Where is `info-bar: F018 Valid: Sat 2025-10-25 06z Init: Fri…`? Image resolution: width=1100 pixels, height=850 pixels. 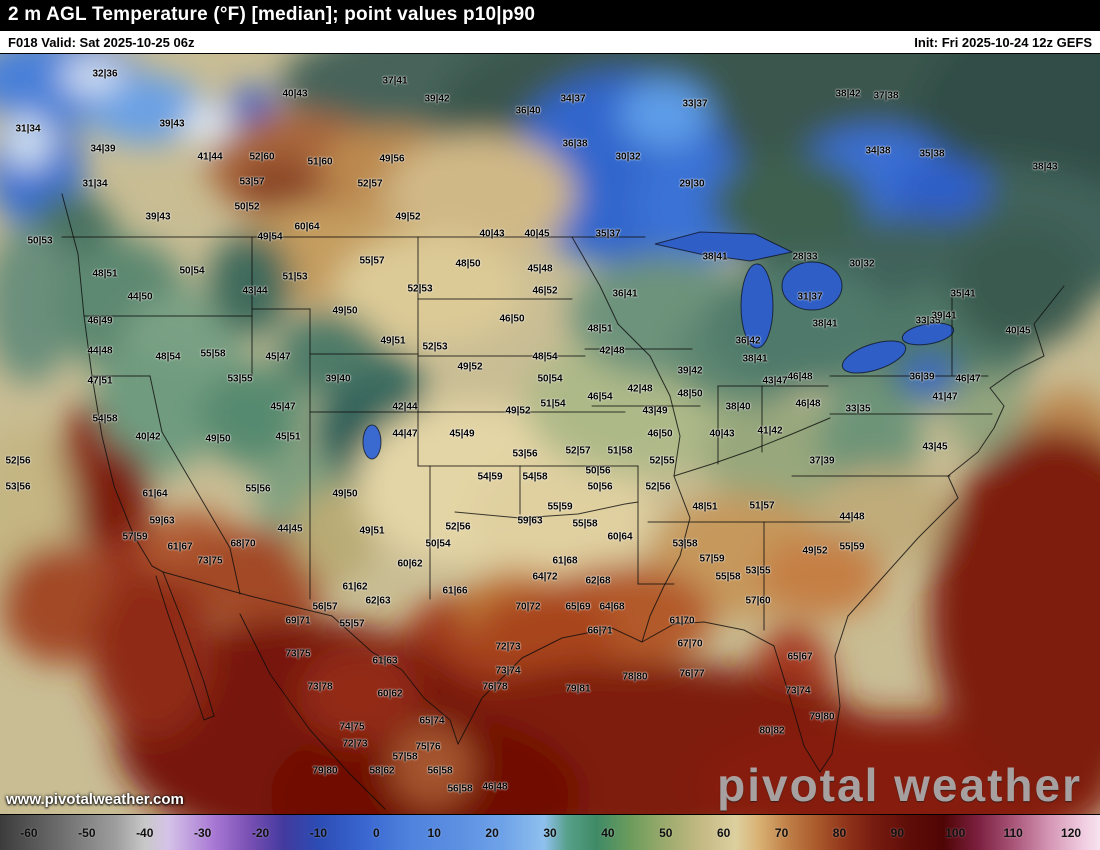
info-bar: F018 Valid: Sat 2025-10-25 06z Init: Fri… is located at coordinates (550, 42).